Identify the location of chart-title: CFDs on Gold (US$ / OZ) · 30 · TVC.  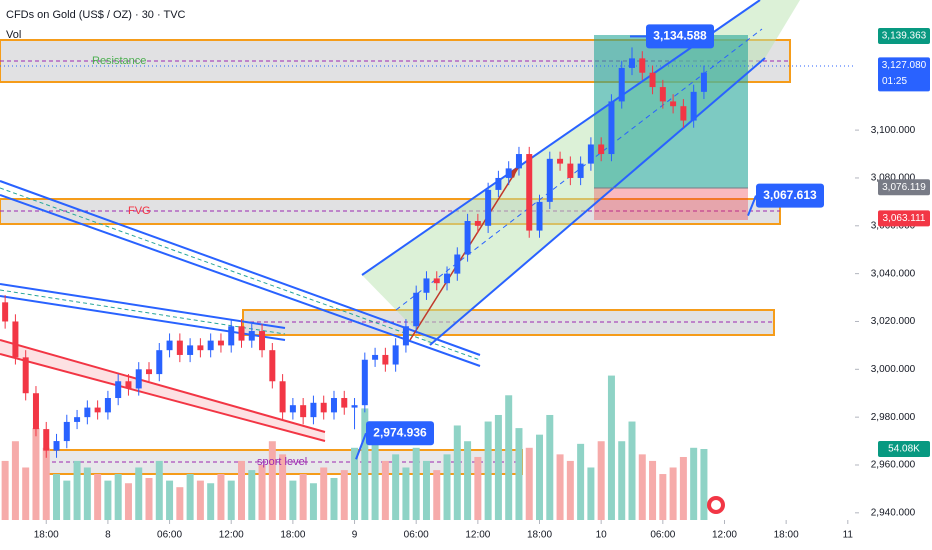
(96, 15).